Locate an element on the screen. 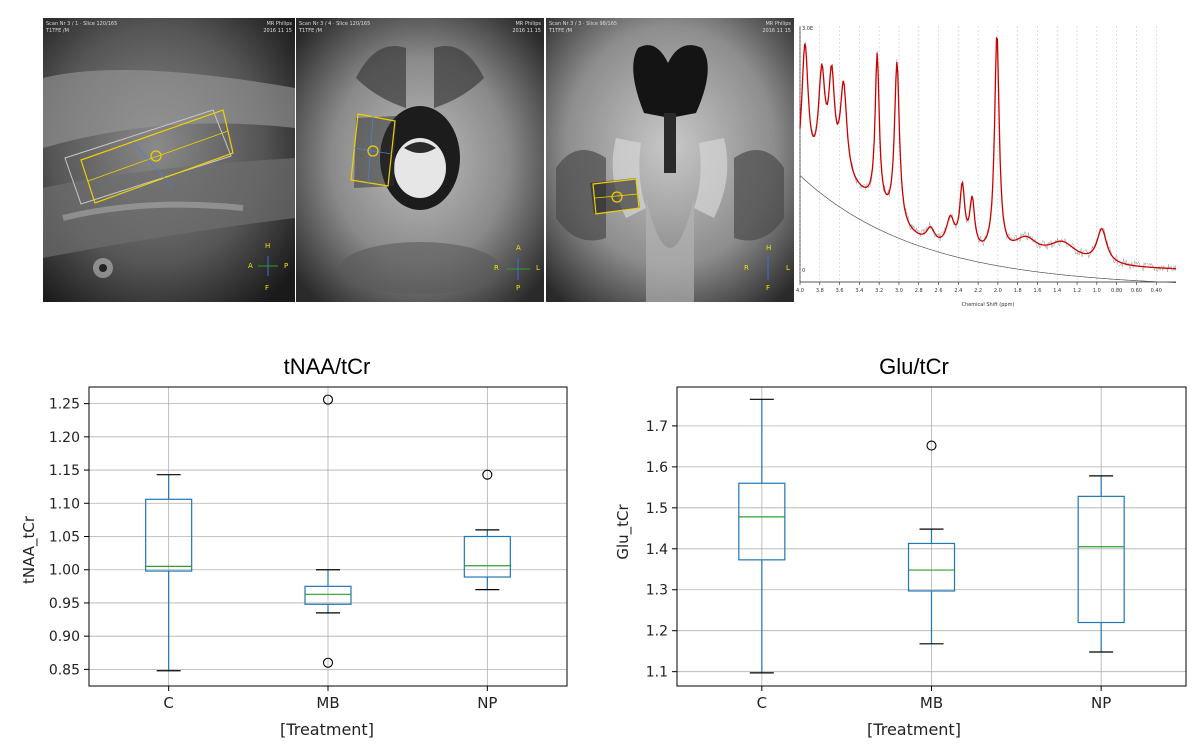  spectrum-x-tick-label: 1.2 is located at coordinates (1077, 291).